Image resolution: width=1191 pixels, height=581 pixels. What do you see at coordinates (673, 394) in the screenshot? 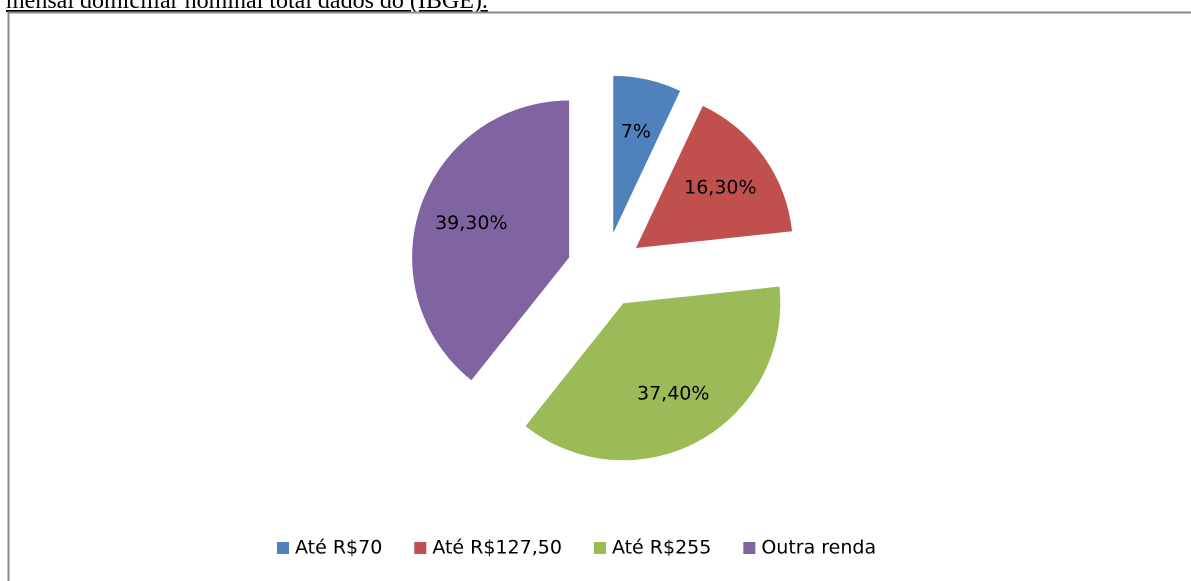
I see `data-label: 37,40%` at bounding box center [673, 394].